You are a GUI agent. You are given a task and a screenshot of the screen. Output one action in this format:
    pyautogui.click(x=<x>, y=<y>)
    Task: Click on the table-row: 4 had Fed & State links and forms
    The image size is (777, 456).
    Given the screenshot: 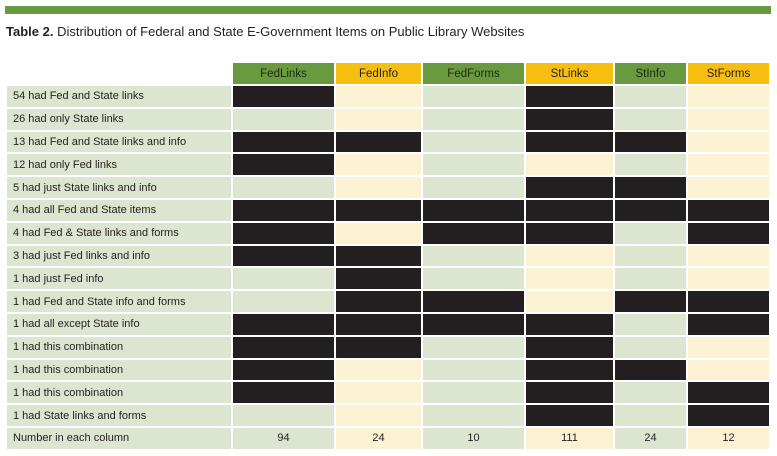 What is the action you would take?
    pyautogui.click(x=388, y=233)
    